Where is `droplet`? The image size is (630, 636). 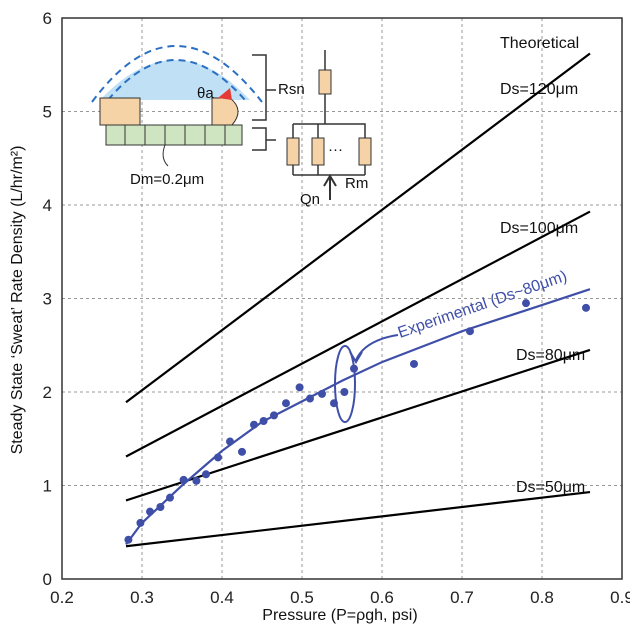 droplet is located at coordinates (175, 80).